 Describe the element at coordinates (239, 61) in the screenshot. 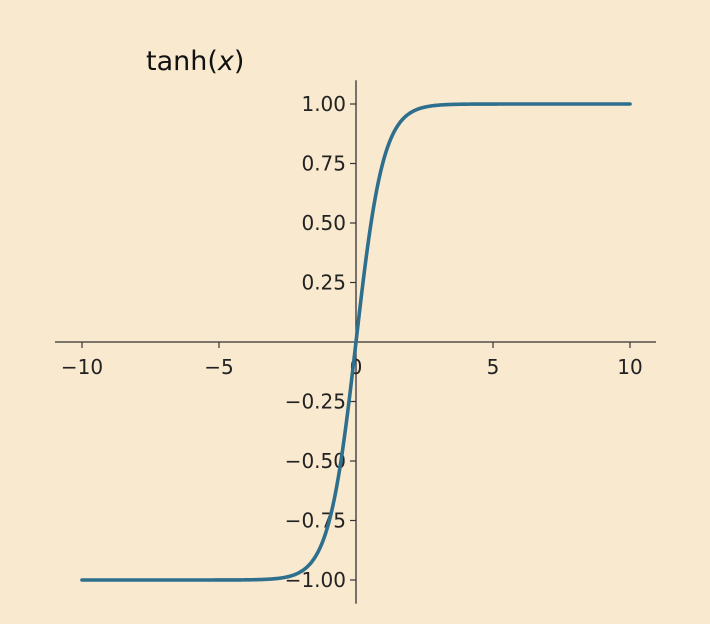

I see `title-suffix: )` at that location.